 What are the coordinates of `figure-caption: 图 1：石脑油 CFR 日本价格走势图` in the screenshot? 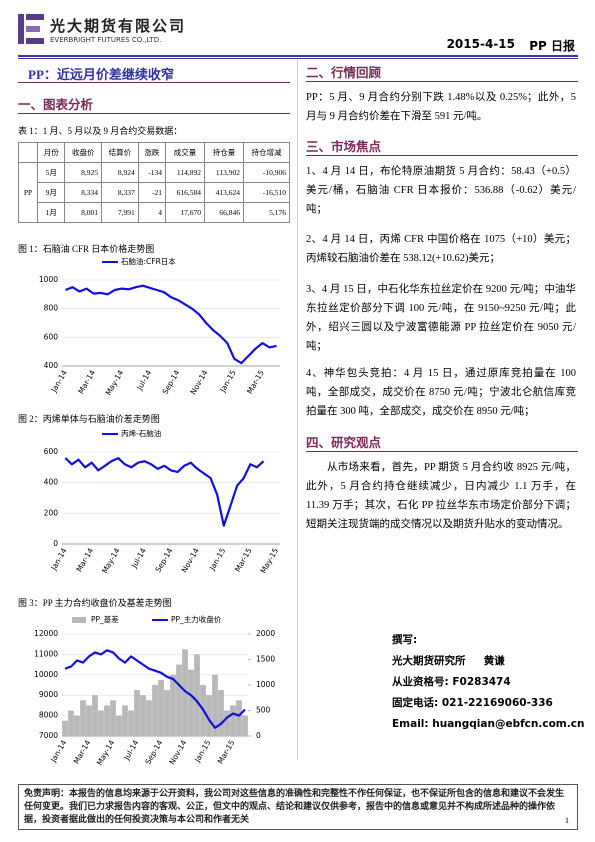 It's located at (86, 249).